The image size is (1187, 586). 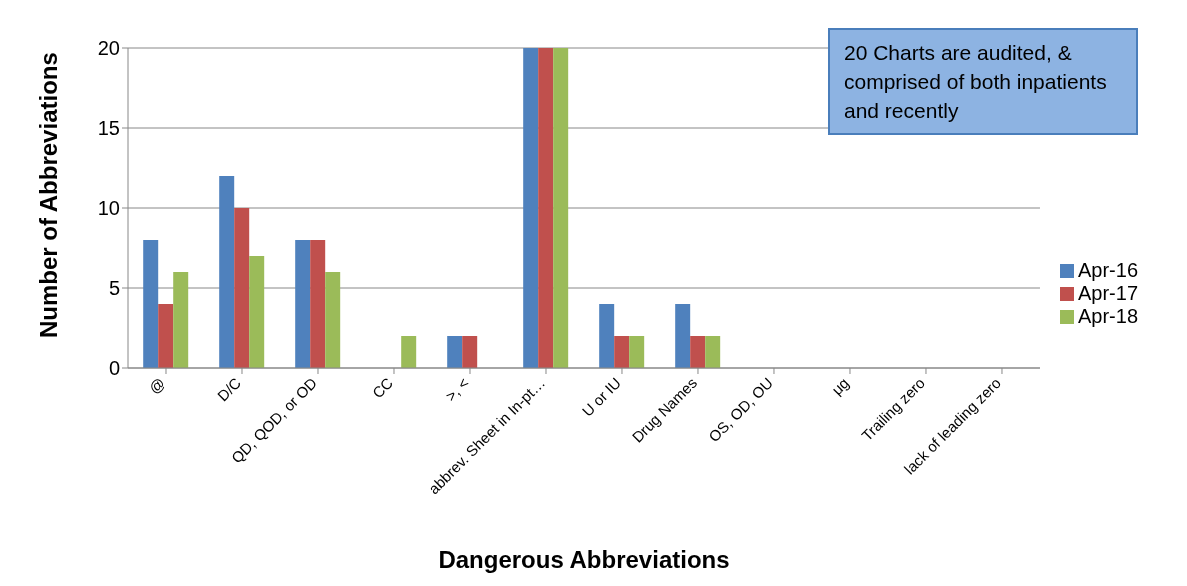 What do you see at coordinates (840, 386) in the screenshot?
I see `x-tick-label: μg` at bounding box center [840, 386].